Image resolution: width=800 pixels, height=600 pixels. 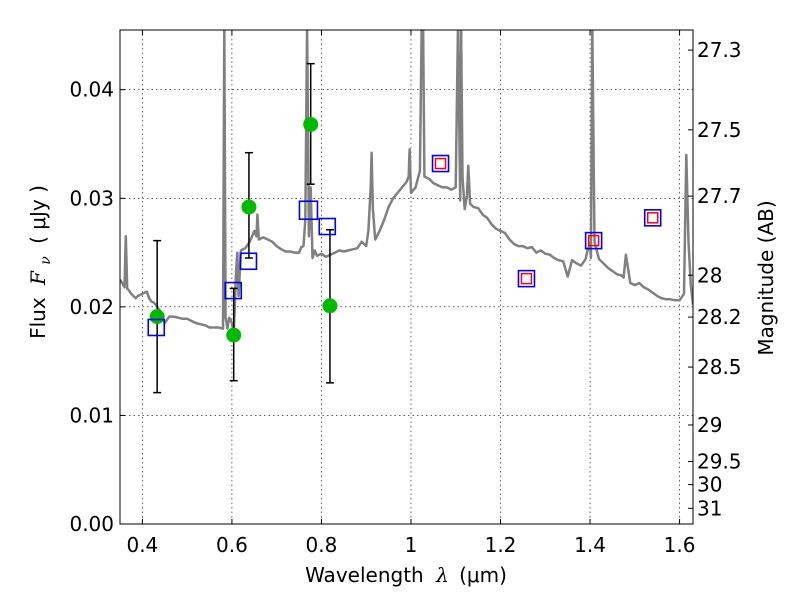 What do you see at coordinates (709, 425) in the screenshot?
I see `y2-tick-label: 29` at bounding box center [709, 425].